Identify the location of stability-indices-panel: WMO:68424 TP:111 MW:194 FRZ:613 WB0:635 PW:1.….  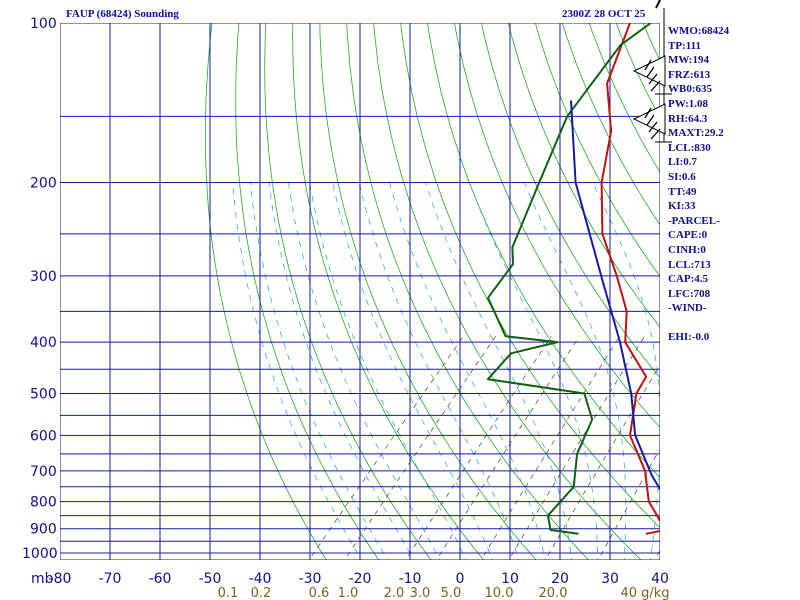
(698, 184).